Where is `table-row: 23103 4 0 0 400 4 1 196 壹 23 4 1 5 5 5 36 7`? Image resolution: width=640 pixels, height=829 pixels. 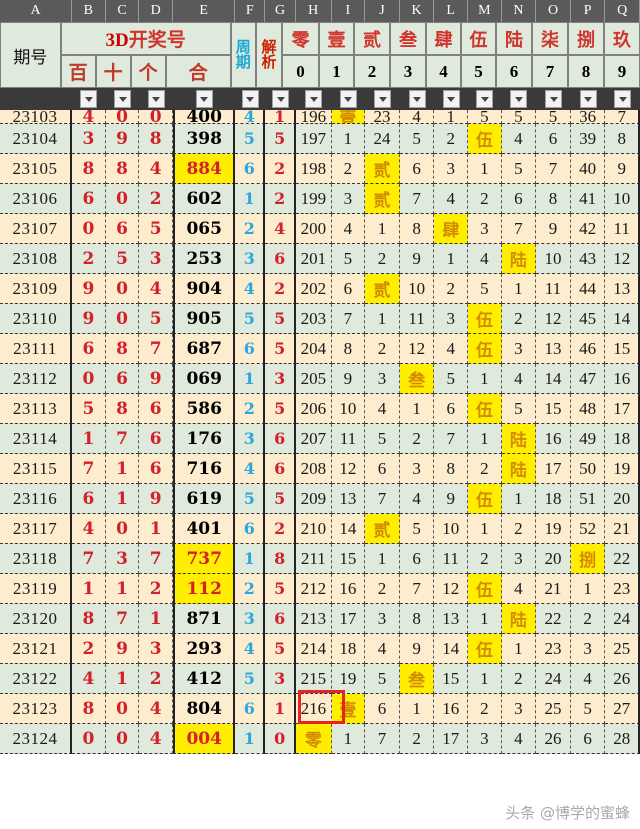 table-row: 23103 4 0 0 400 4 1 196 壹 23 4 1 5 5 5 36 7 is located at coordinates (320, 117).